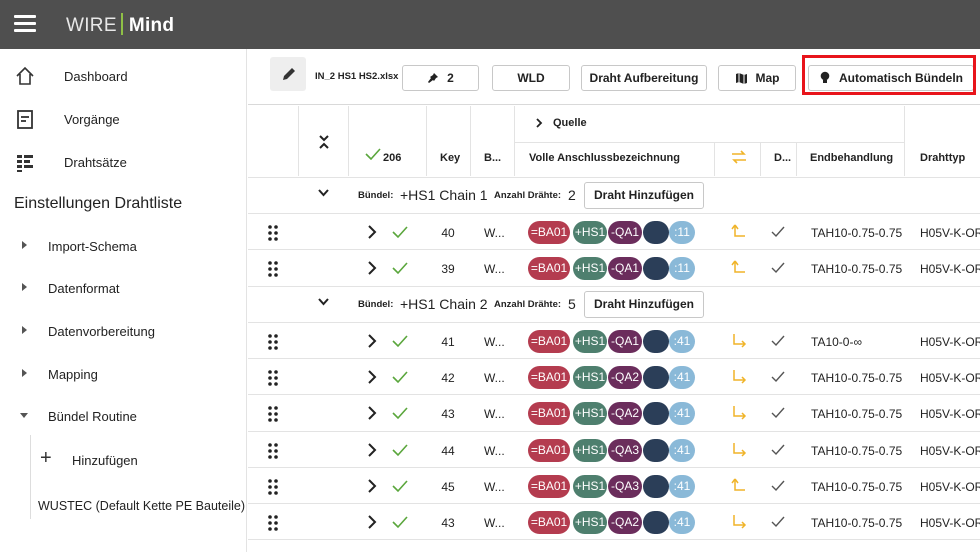 The height and width of the screenshot is (552, 980). Describe the element at coordinates (123, 288) in the screenshot. I see `tree-datenformat: Datenformat` at that location.